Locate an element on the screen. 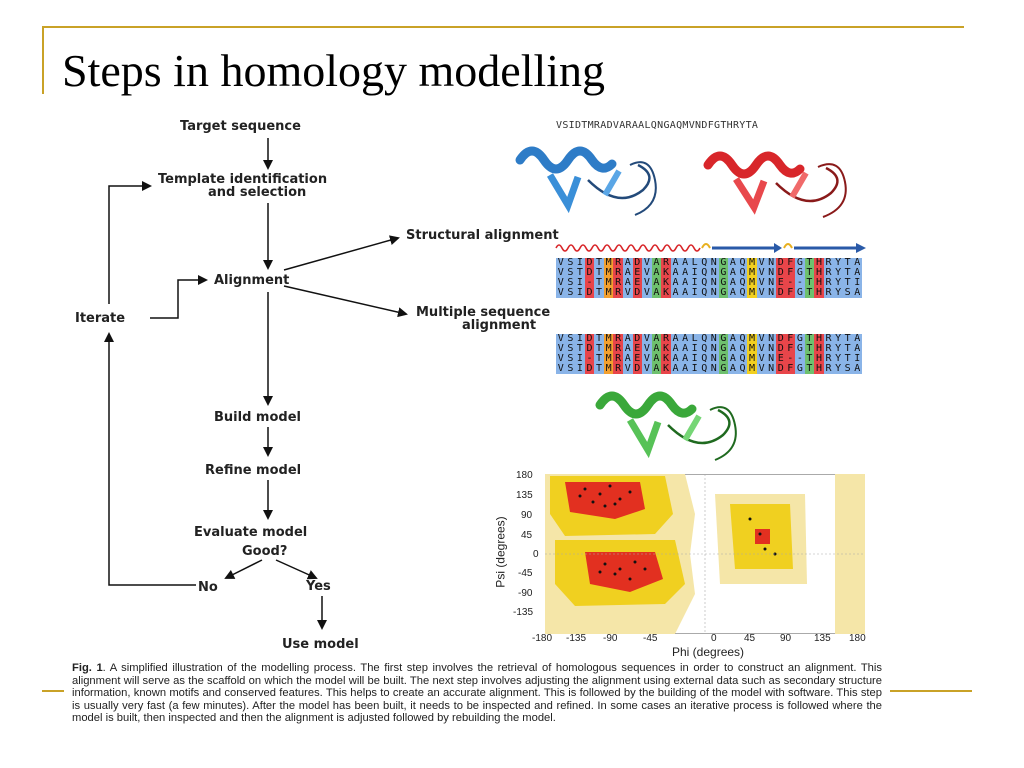  ytick-45: 45 is located at coordinates (527, 535).